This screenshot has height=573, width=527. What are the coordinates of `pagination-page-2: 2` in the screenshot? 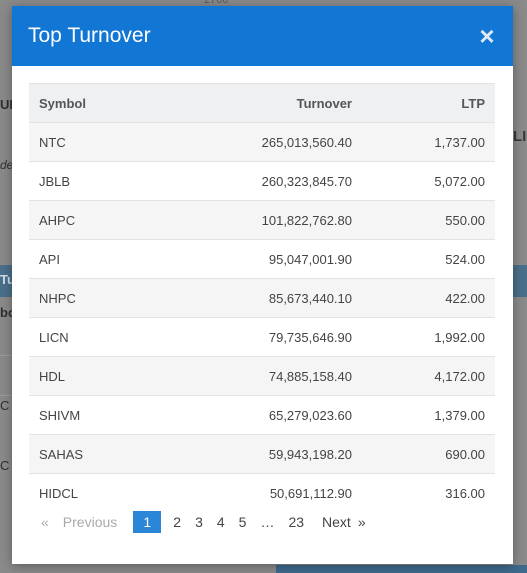 It's located at (177, 522).